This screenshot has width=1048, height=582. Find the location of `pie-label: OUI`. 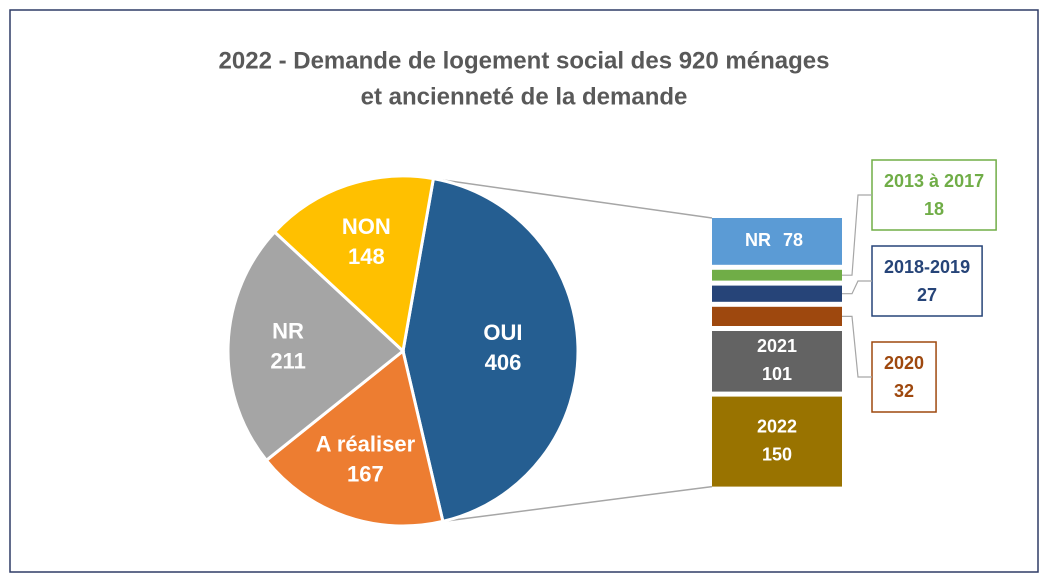

pie-label: OUI is located at coordinates (502, 332).